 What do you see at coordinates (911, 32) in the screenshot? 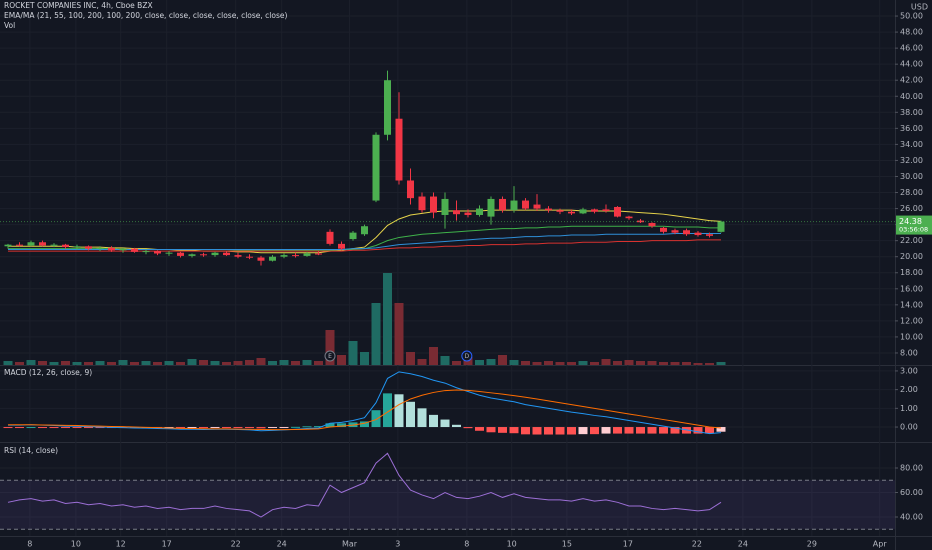
I see `y-tick-label: 48.00` at bounding box center [911, 32].